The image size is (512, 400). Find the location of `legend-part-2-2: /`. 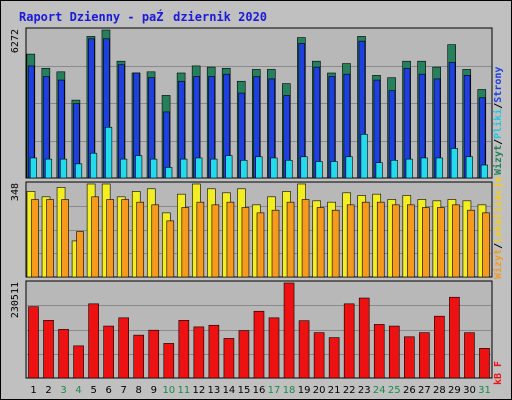

legend-part-2-2: / is located at coordinates (498, 245).